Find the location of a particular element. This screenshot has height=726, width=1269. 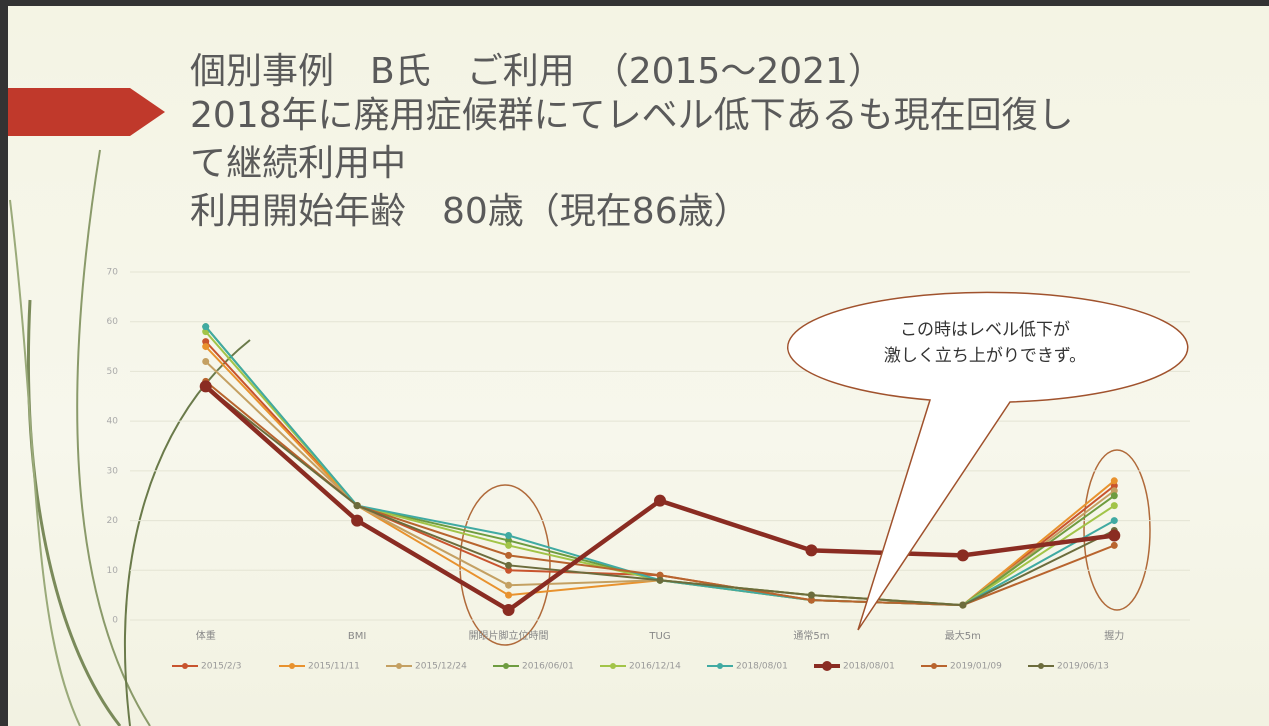

legend-label: 2019/06/13 is located at coordinates (1083, 667).